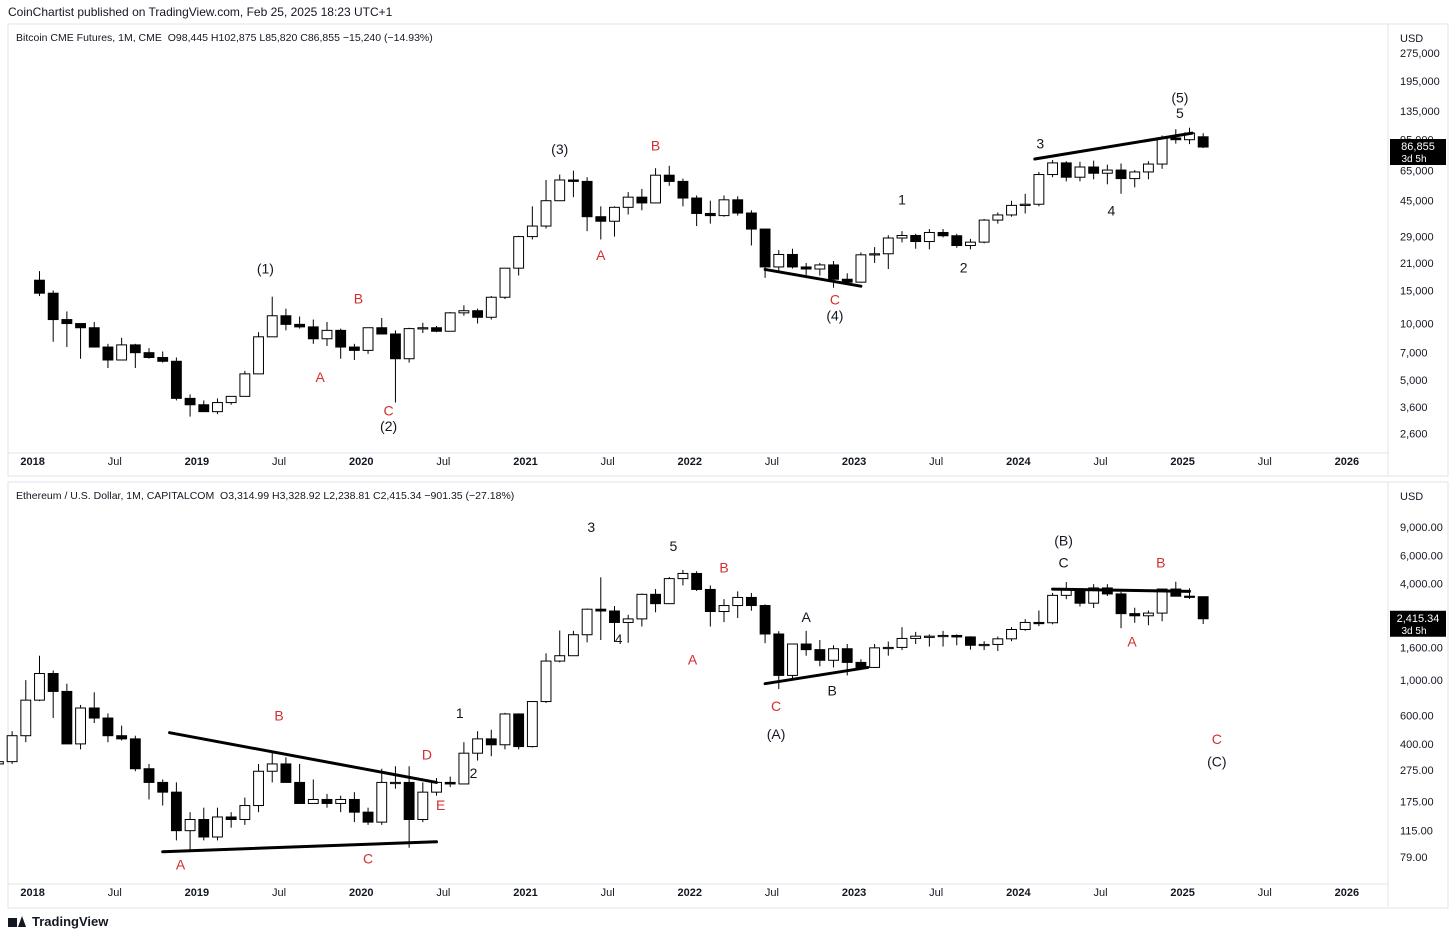  I want to click on wave-label: (C), so click(1216, 761).